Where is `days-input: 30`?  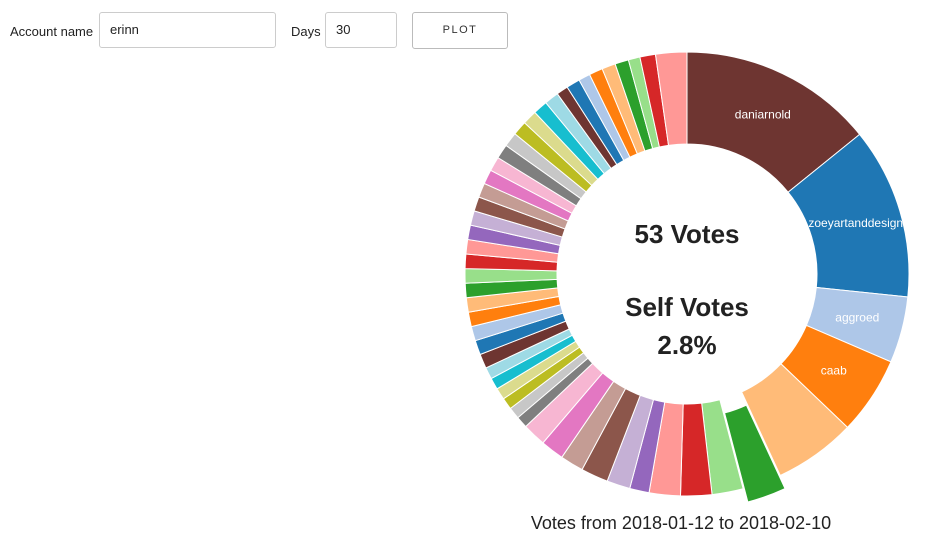
days-input: 30 is located at coordinates (361, 30).